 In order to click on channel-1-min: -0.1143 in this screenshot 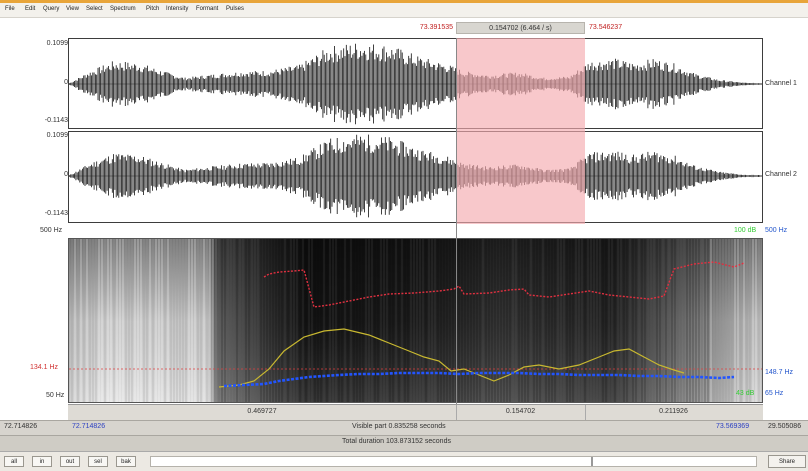, I will do `click(56, 120)`.